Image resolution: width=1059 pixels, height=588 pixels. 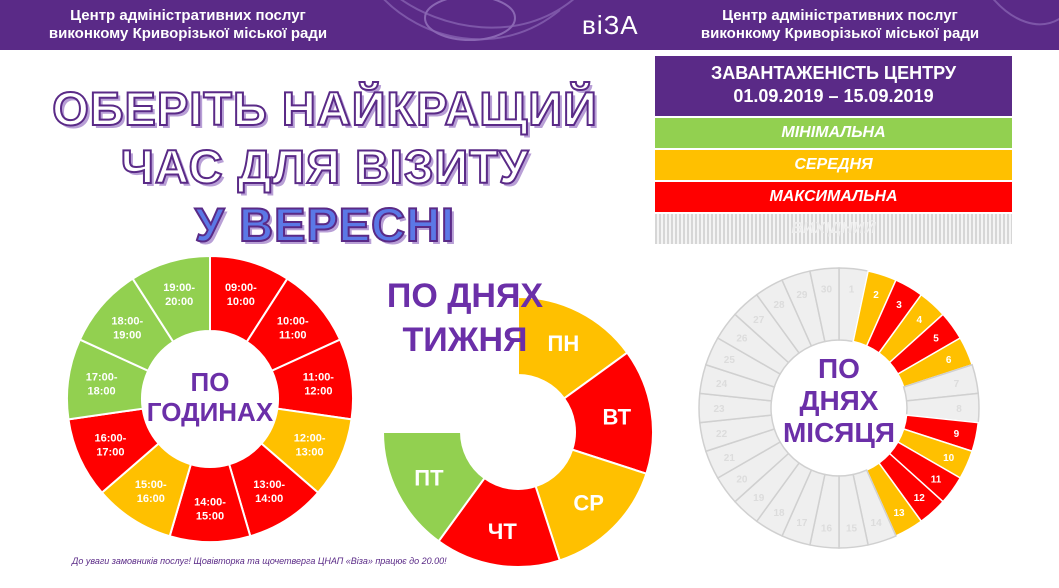 What do you see at coordinates (151, 485) in the screenshot?
I see `hour-slice-label: 15:00-` at bounding box center [151, 485].